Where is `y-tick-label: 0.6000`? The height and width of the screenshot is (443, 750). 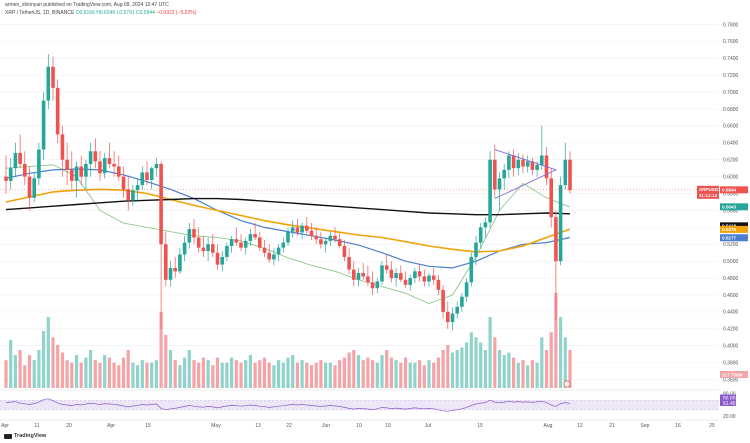 y-tick-label: 0.6000 is located at coordinates (731, 177).